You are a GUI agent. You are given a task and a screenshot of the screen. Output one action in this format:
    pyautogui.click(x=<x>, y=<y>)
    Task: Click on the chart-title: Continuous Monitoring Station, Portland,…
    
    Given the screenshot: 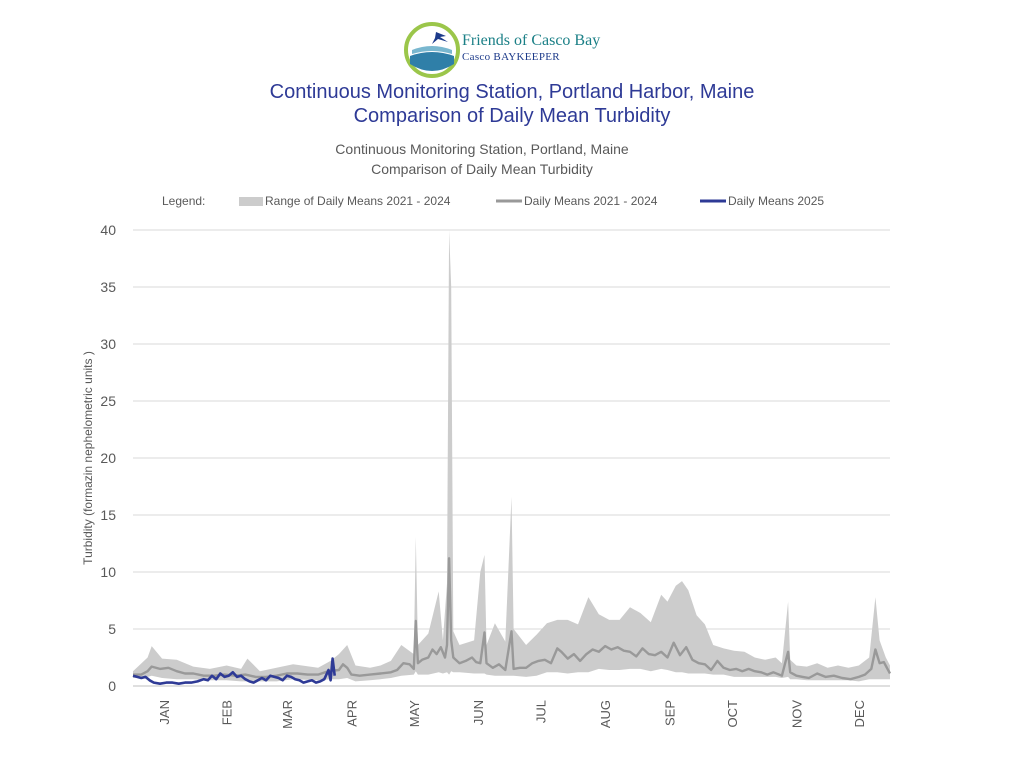 What is the action you would take?
    pyautogui.click(x=482, y=149)
    